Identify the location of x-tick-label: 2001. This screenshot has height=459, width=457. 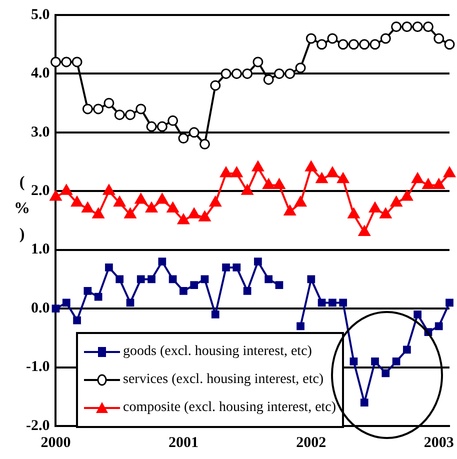
(183, 442).